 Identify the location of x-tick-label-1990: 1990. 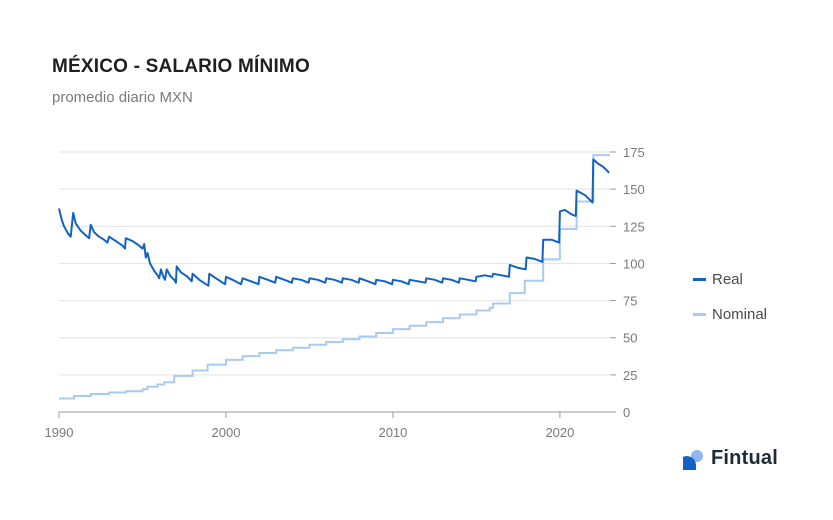
(59, 432).